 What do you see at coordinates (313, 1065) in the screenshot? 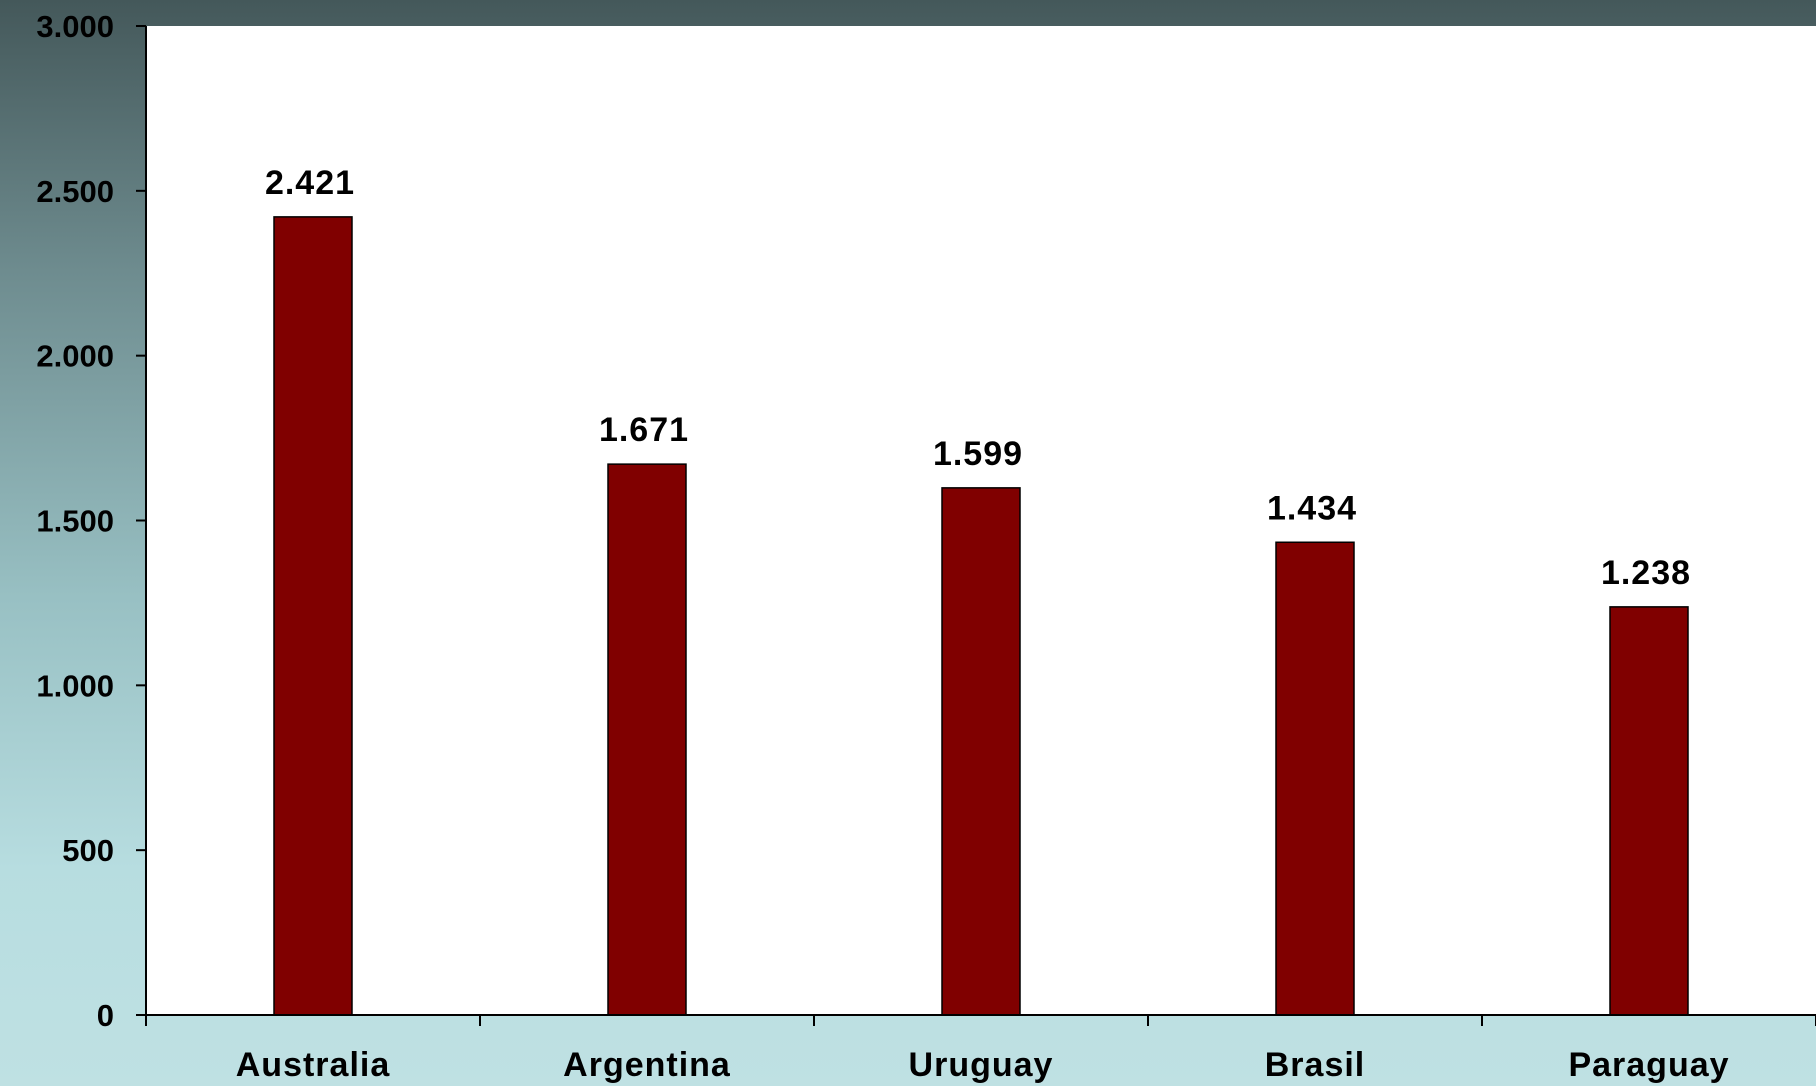
I see `category-label-australia: Australia` at bounding box center [313, 1065].